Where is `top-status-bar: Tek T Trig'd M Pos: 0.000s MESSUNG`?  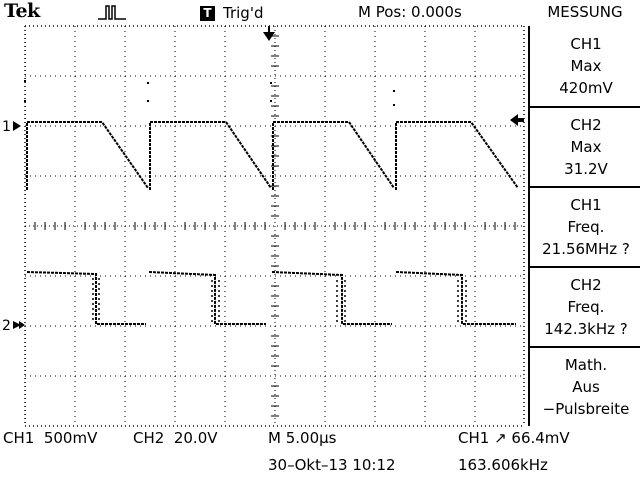 top-status-bar: Tek T Trig'd M Pos: 0.000s MESSUNG is located at coordinates (320, 13).